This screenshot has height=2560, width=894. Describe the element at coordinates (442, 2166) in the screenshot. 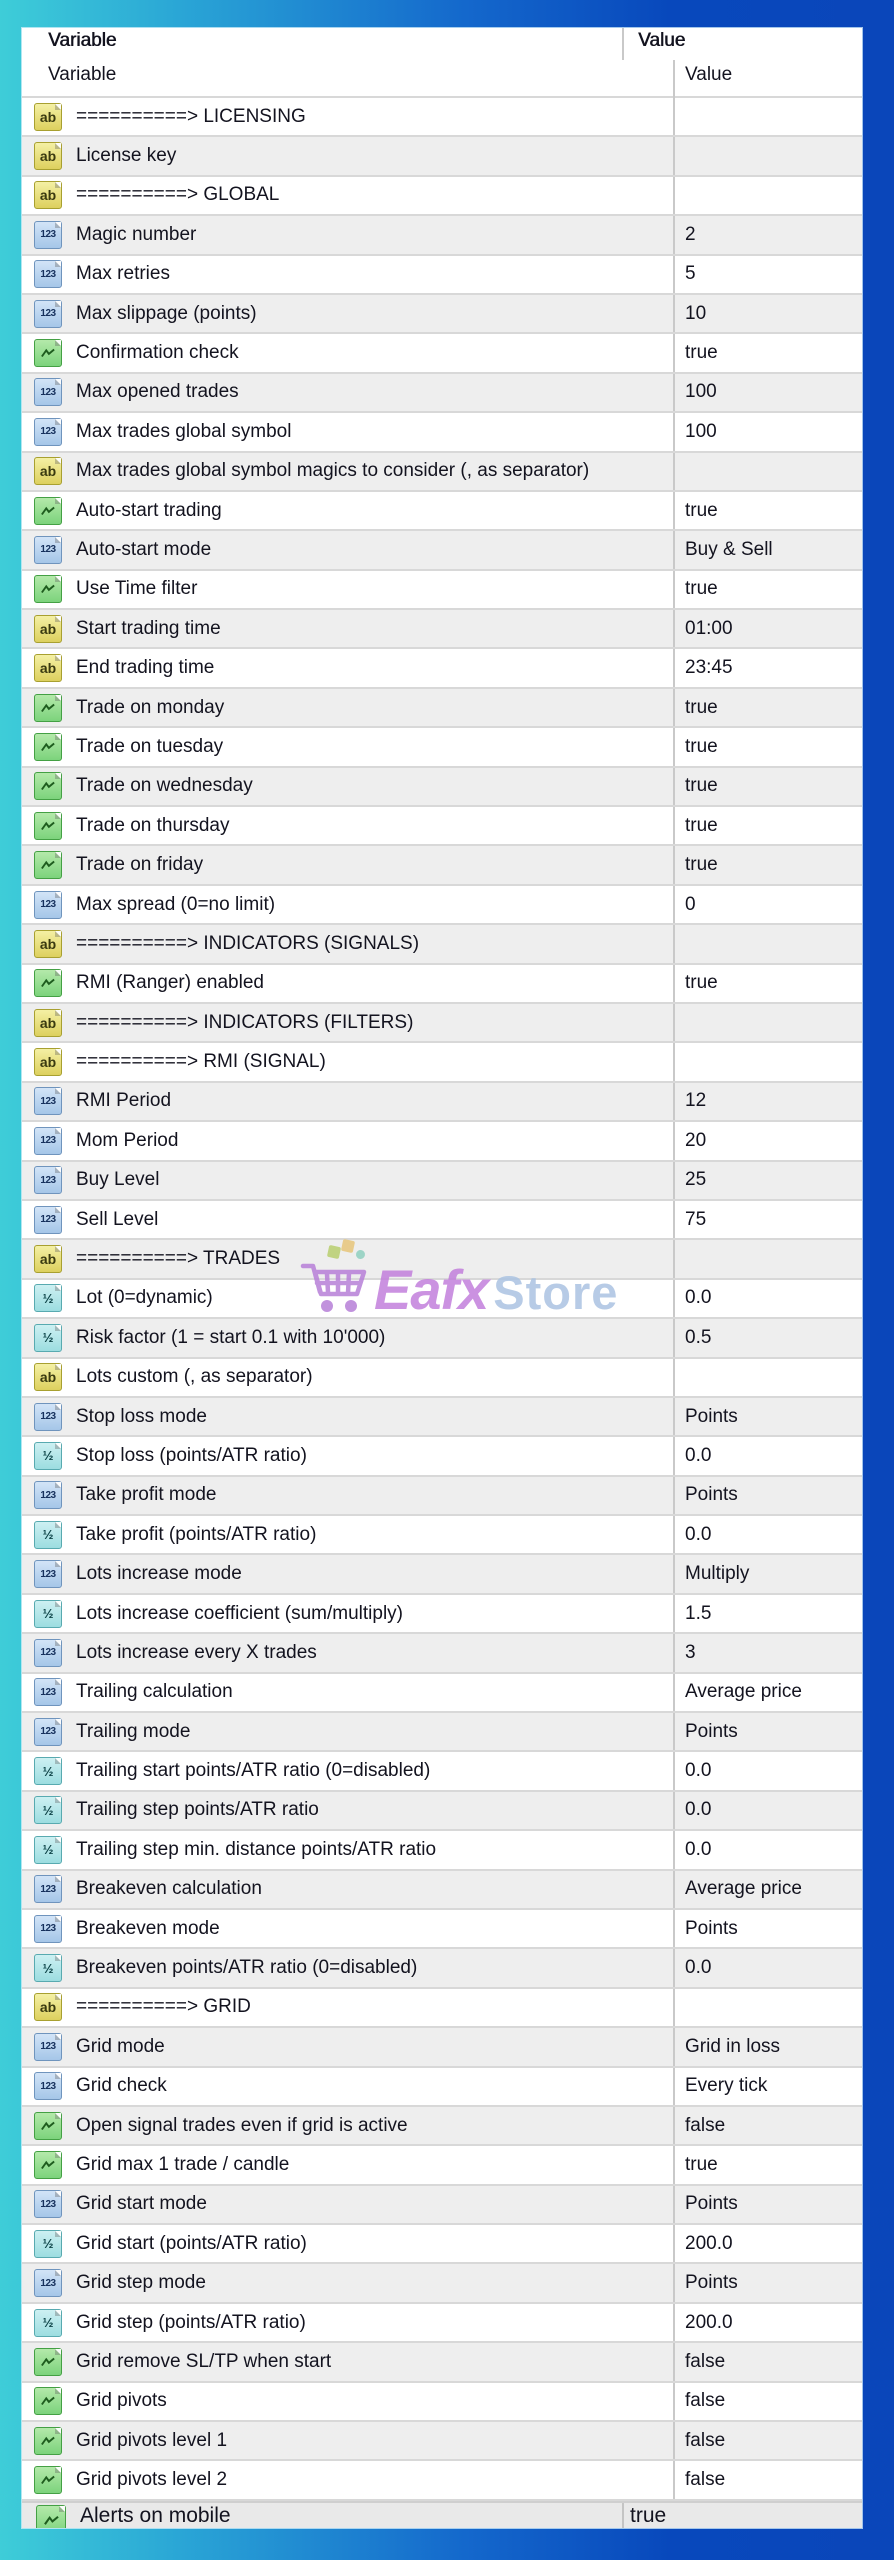

I see `table-row: Grid max 1 trade / candle true` at that location.